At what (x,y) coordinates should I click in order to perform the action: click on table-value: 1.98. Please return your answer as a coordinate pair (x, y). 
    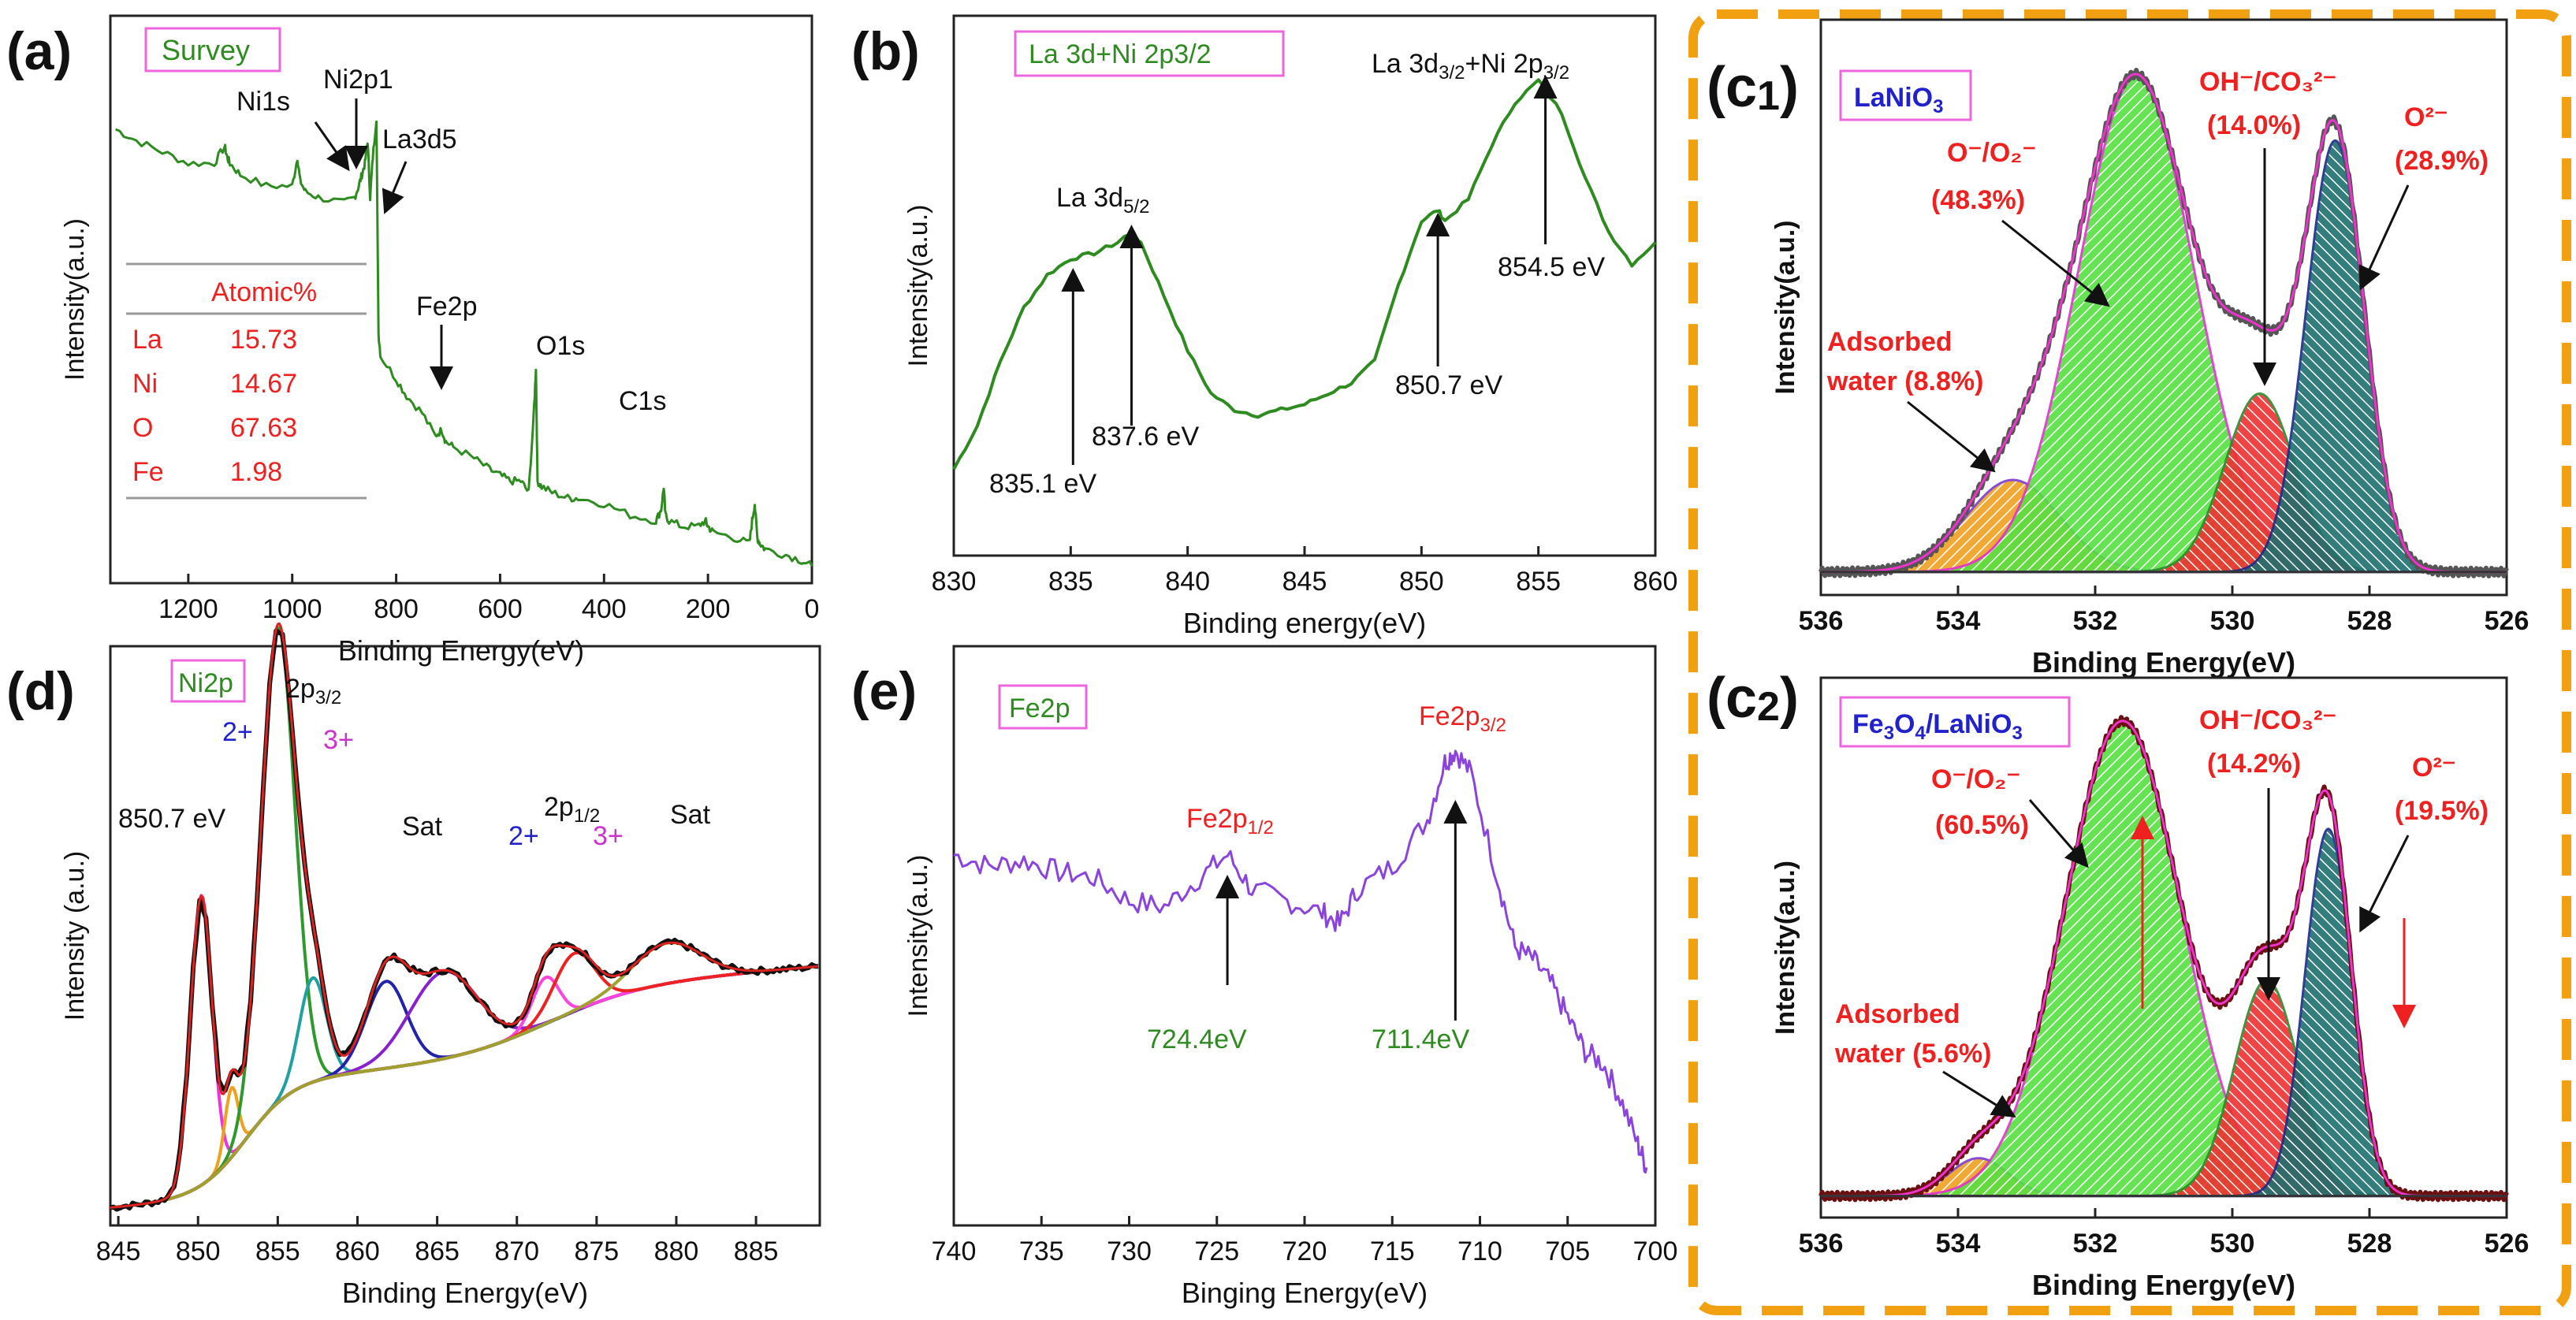
    Looking at the image, I should click on (256, 472).